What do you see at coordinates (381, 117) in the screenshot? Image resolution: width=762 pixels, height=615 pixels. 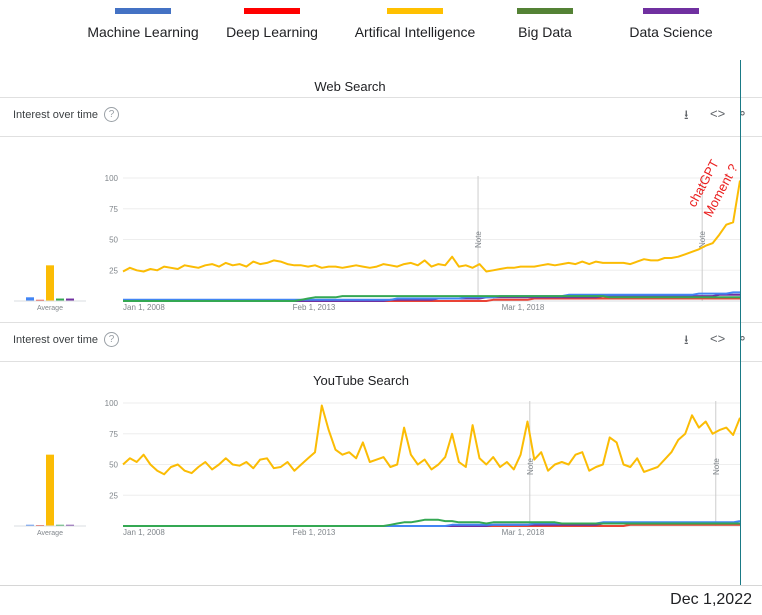 I see `web-toolbar: Interest over time ? ⭳ <> ⚬` at bounding box center [381, 117].